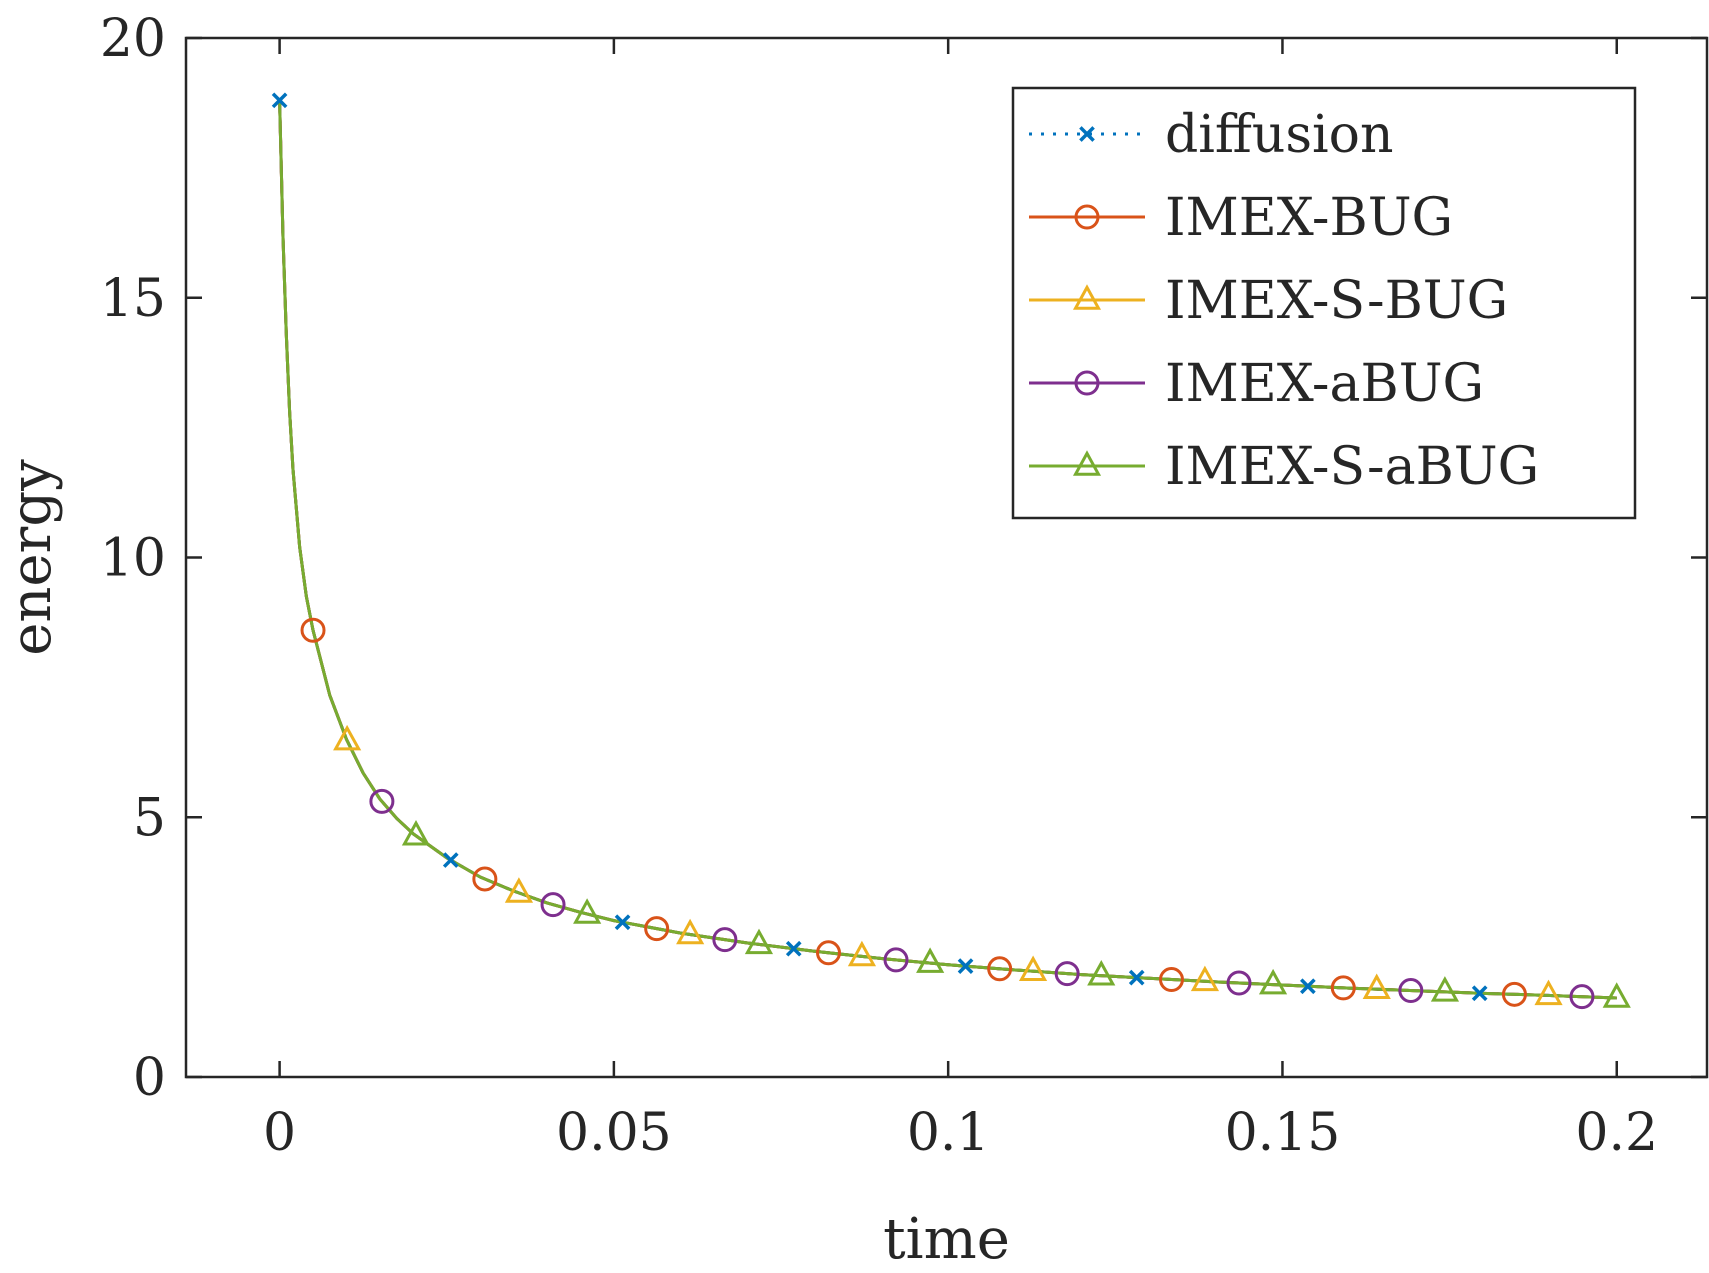 This screenshot has height=1273, width=1709. I want to click on legend-label: IMEX-aBUG, so click(1324, 384).